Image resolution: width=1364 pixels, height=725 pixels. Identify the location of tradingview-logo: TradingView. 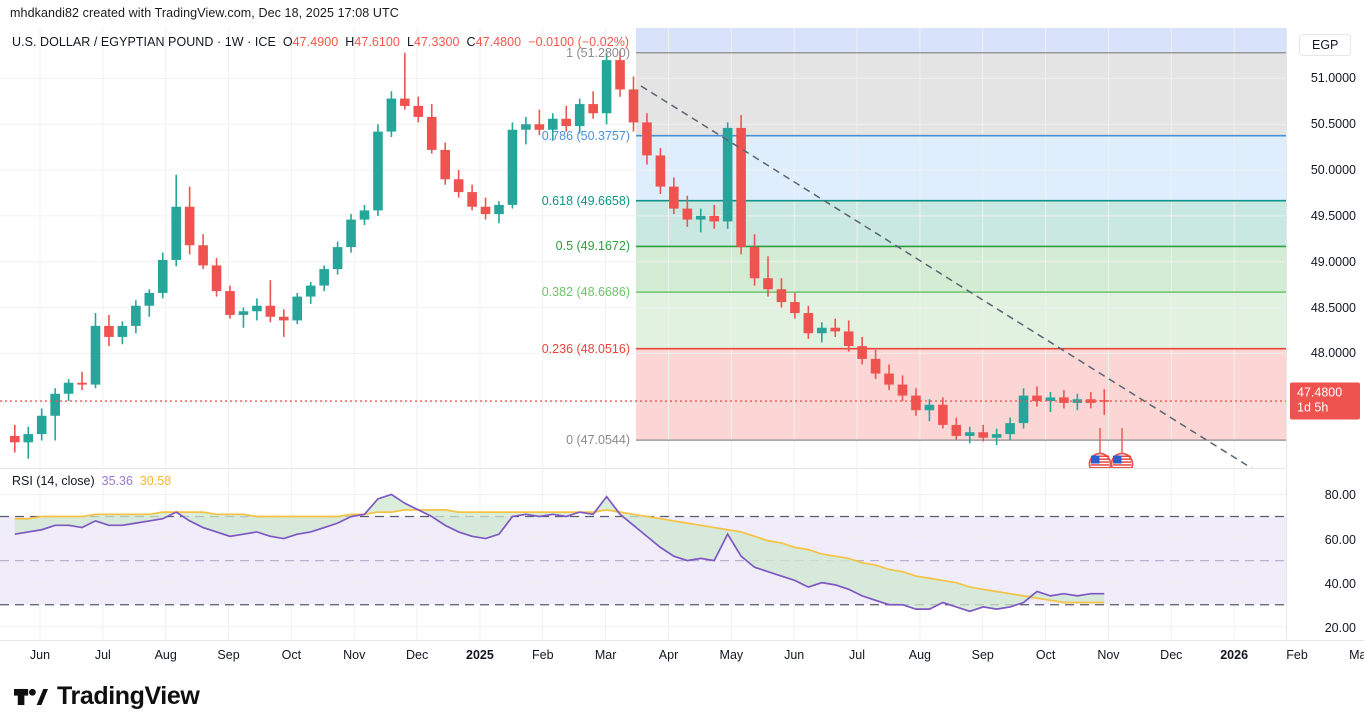
(107, 696).